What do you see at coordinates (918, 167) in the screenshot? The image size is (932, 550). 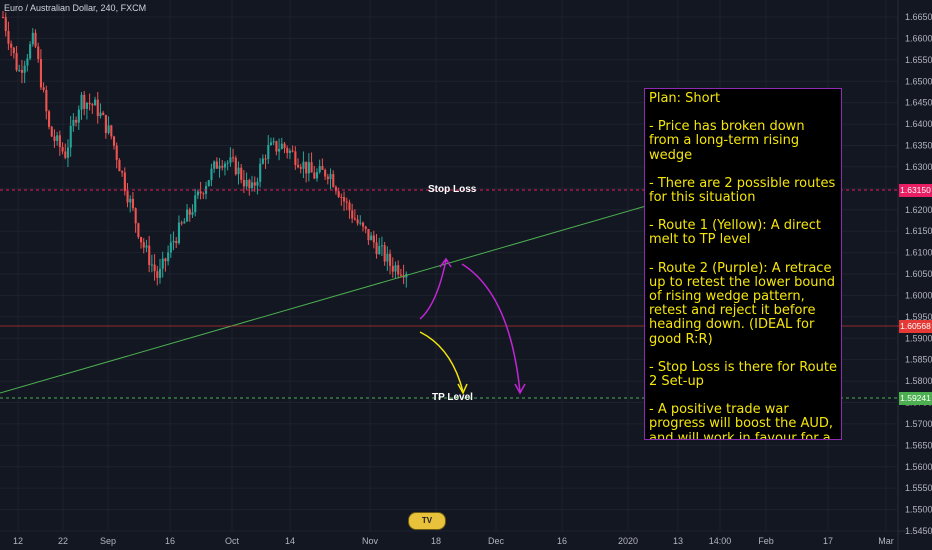 I see `y-tick-label: 1.63000` at bounding box center [918, 167].